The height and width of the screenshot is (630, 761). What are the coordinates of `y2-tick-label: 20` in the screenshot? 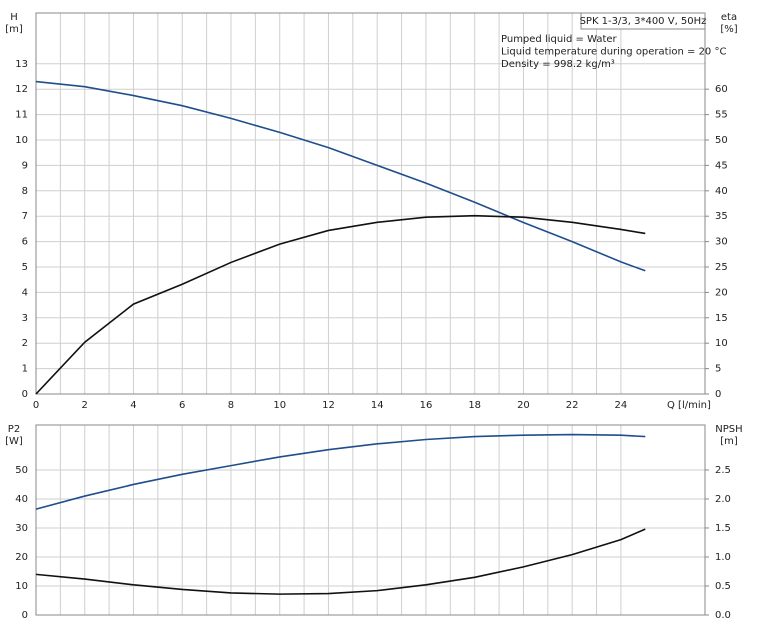 It's located at (721, 292).